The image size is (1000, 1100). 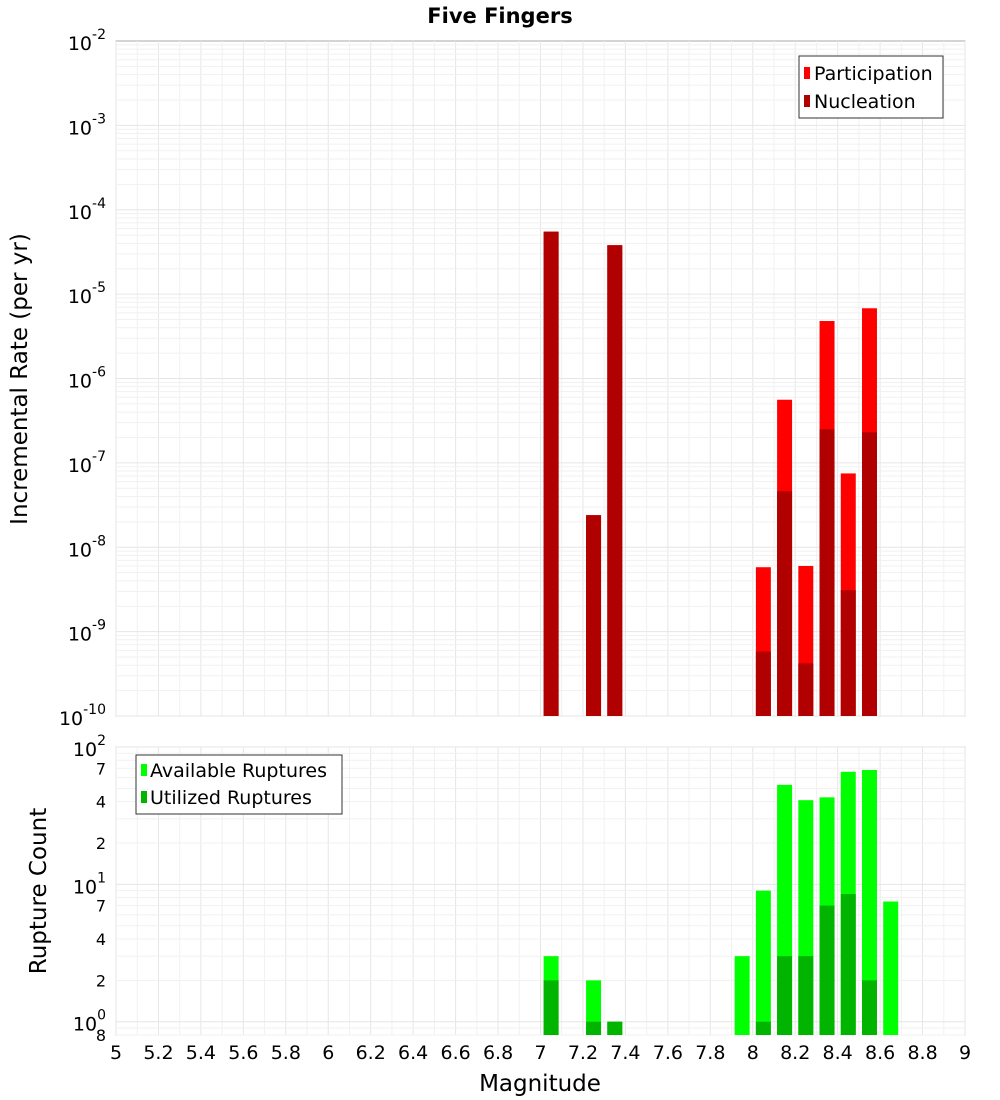 I want to click on x-tick-label: 6.6, so click(x=455, y=1053).